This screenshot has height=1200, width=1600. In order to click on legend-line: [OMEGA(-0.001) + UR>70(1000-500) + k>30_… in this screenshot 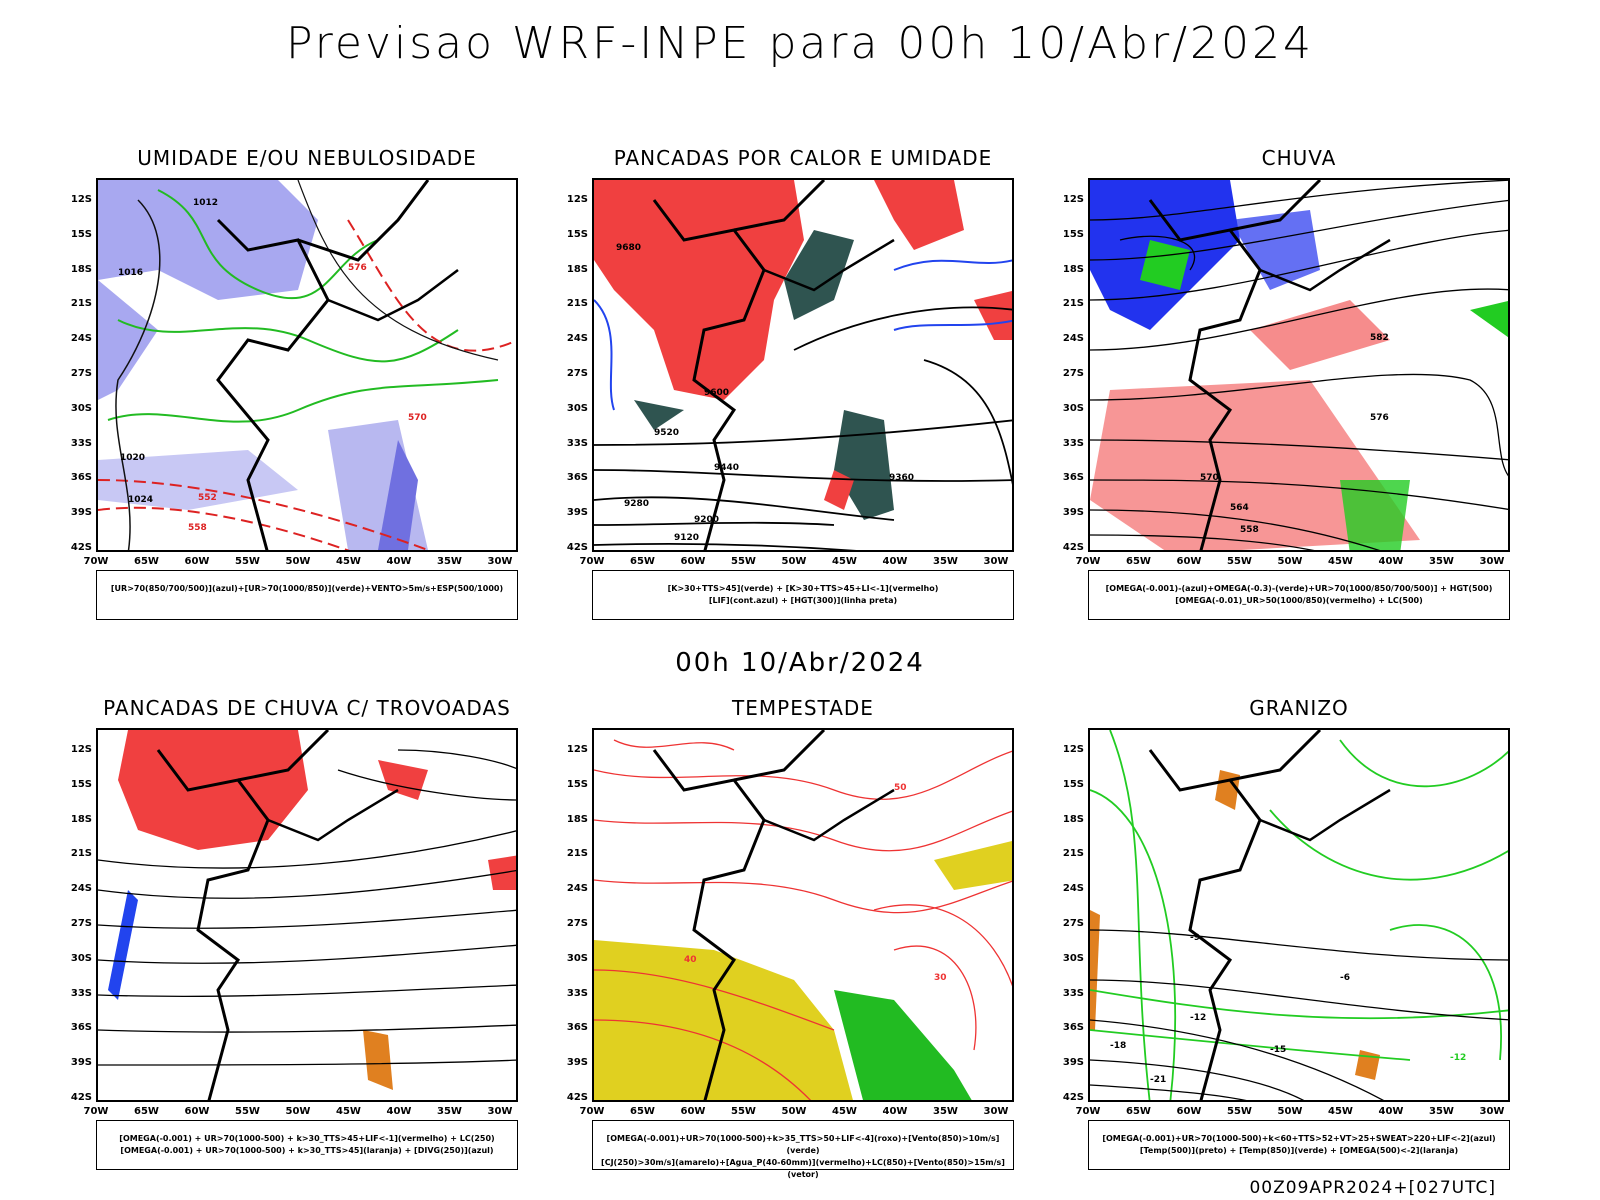, I will do `click(307, 1150)`.